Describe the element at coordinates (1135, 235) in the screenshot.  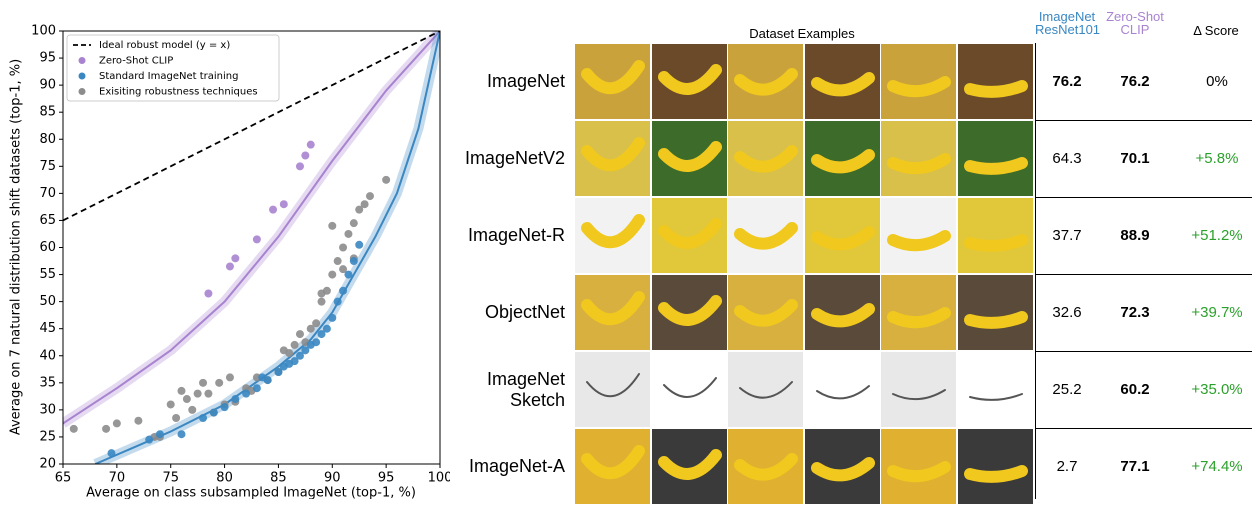
I see `score: 88.9` at that location.